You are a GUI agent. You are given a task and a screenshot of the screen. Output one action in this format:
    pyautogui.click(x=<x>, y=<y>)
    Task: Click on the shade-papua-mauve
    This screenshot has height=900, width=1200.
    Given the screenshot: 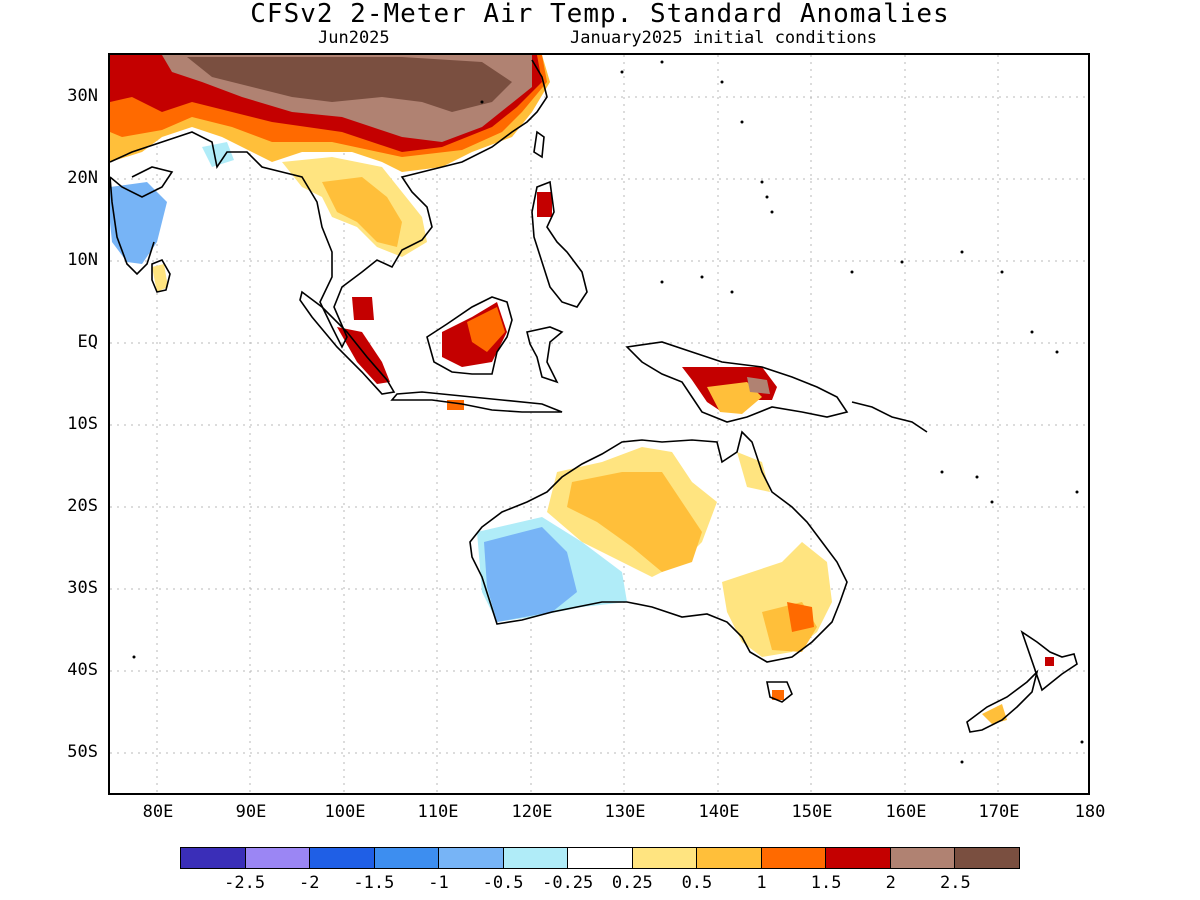 What is the action you would take?
    pyautogui.click(x=758, y=385)
    